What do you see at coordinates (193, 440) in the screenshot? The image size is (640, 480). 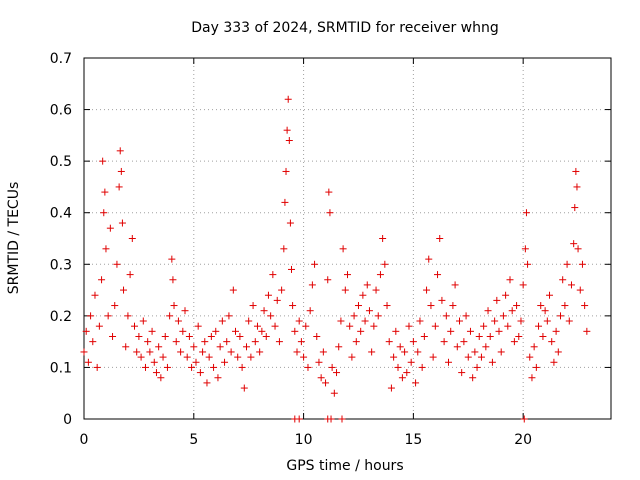 I see `x-tick-label: 5` at bounding box center [193, 440].